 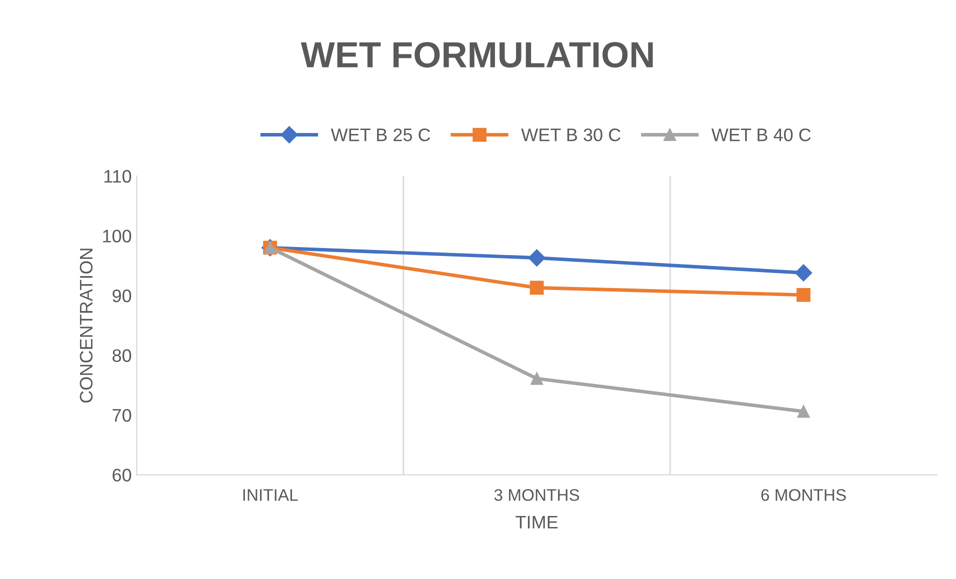 What do you see at coordinates (476, 55) in the screenshot?
I see `chart-title: WET FORMULATION` at bounding box center [476, 55].